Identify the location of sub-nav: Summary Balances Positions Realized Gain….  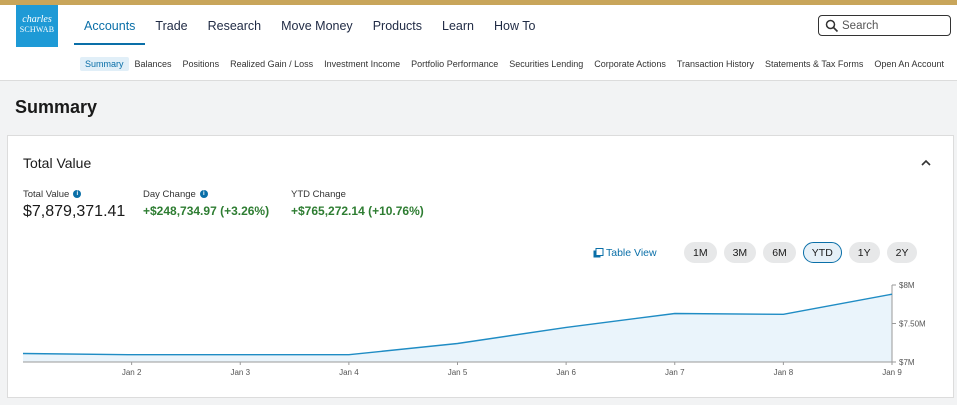
(515, 64).